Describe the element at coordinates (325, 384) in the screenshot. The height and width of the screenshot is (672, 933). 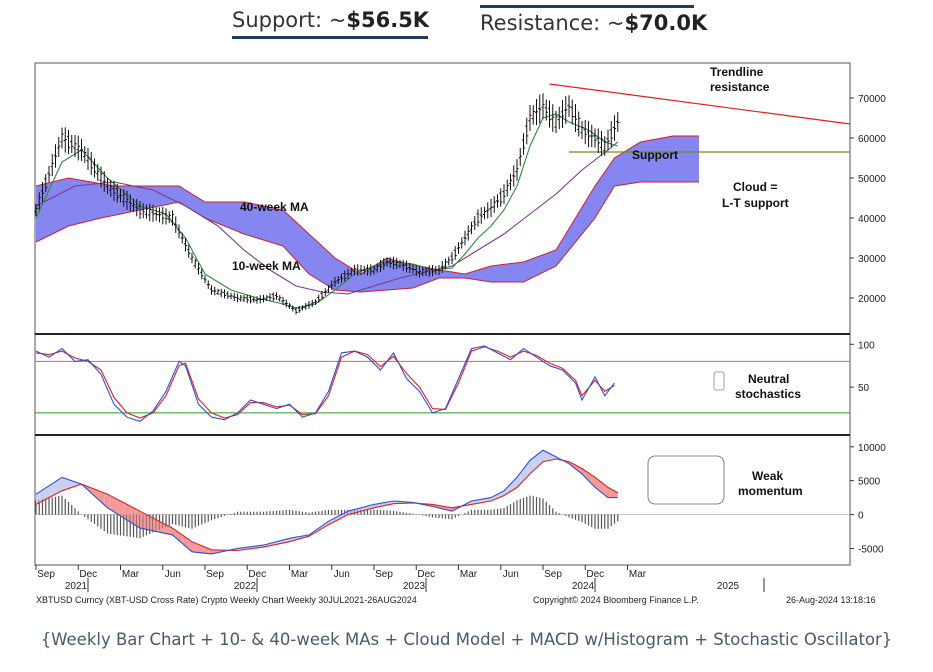
I see `stoch-k-line` at that location.